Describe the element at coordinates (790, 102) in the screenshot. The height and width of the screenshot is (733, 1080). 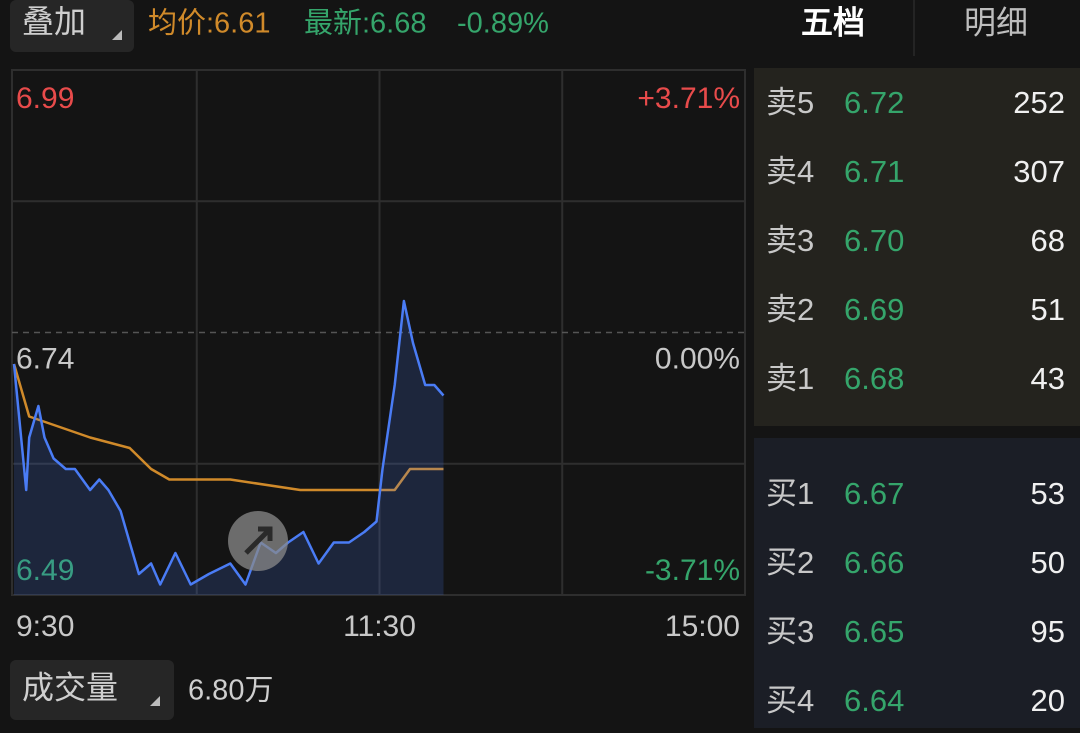
I see `book-label: 卖5` at that location.